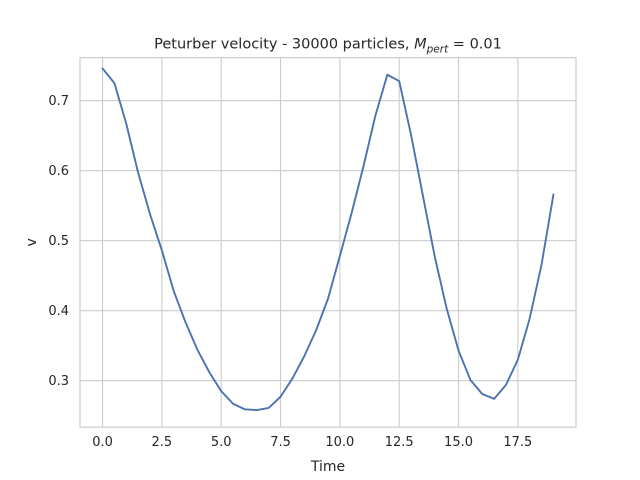 This screenshot has width=640, height=480. I want to click on x-tick-label: 17.5, so click(517, 442).